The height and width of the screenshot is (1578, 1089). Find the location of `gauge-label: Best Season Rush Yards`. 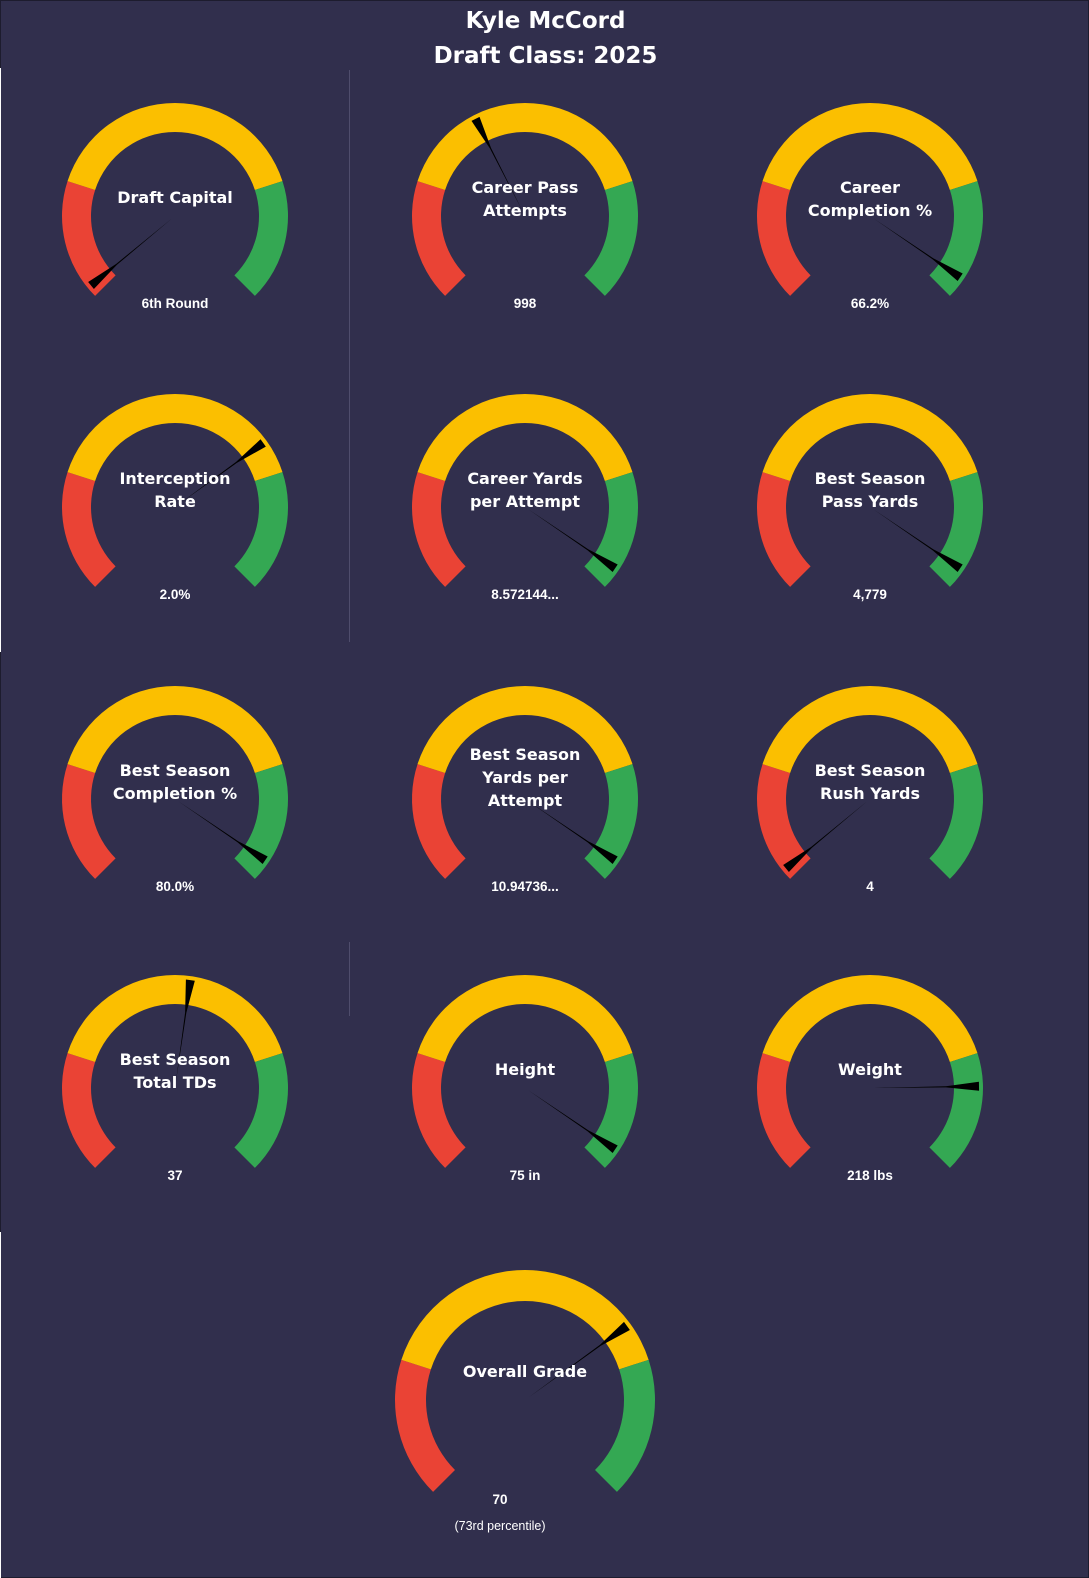

gauge-label: Best Season Rush Yards is located at coordinates (870, 781).